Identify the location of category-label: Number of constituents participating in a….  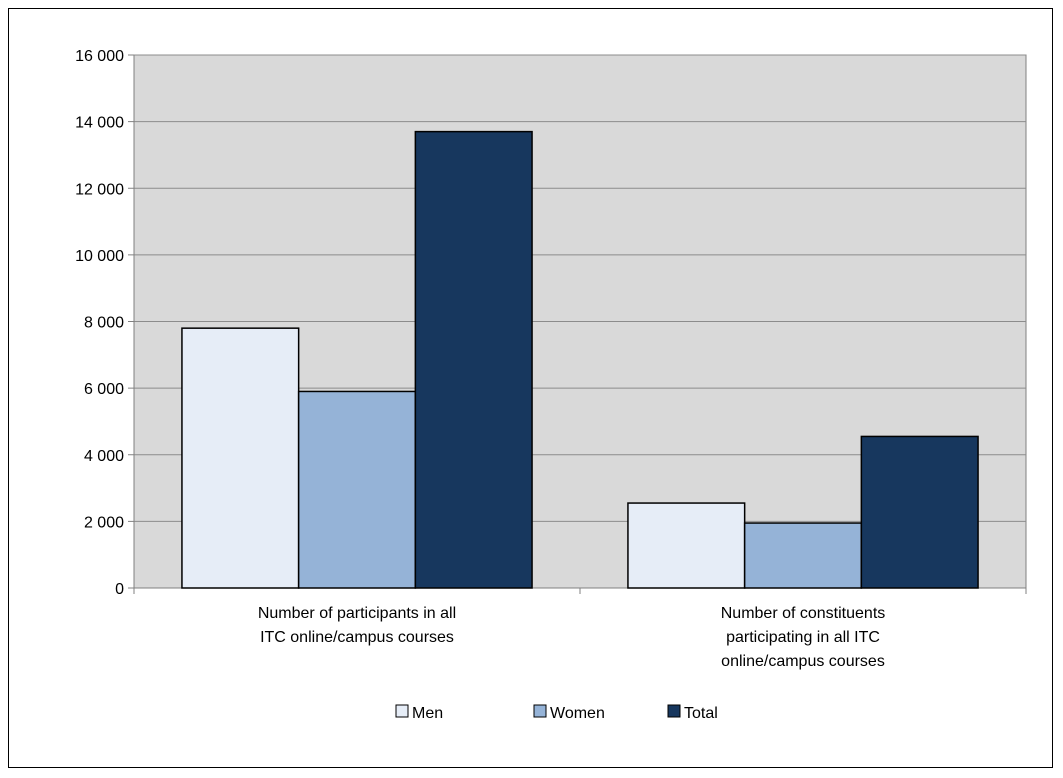
(803, 637).